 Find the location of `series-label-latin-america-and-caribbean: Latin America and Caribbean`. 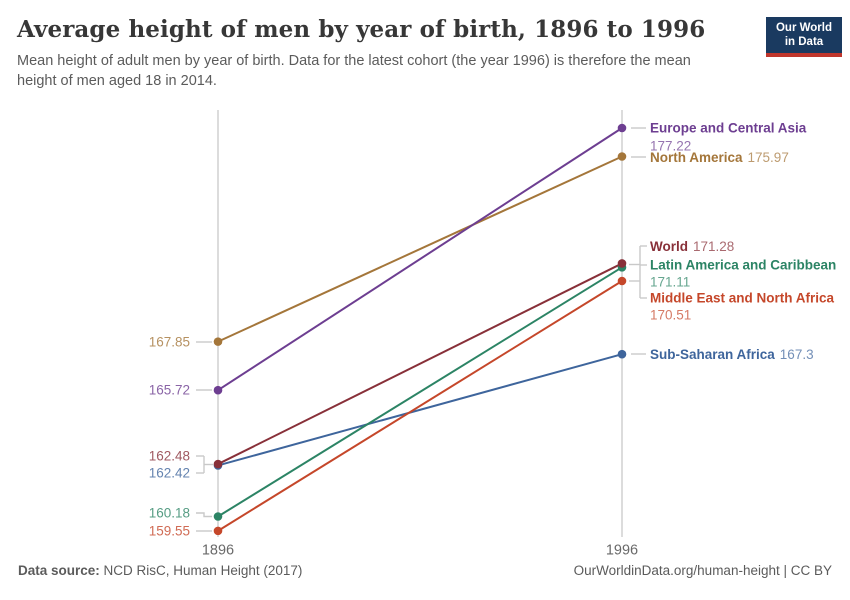

series-label-latin-america-and-caribbean: Latin America and Caribbean is located at coordinates (743, 265).